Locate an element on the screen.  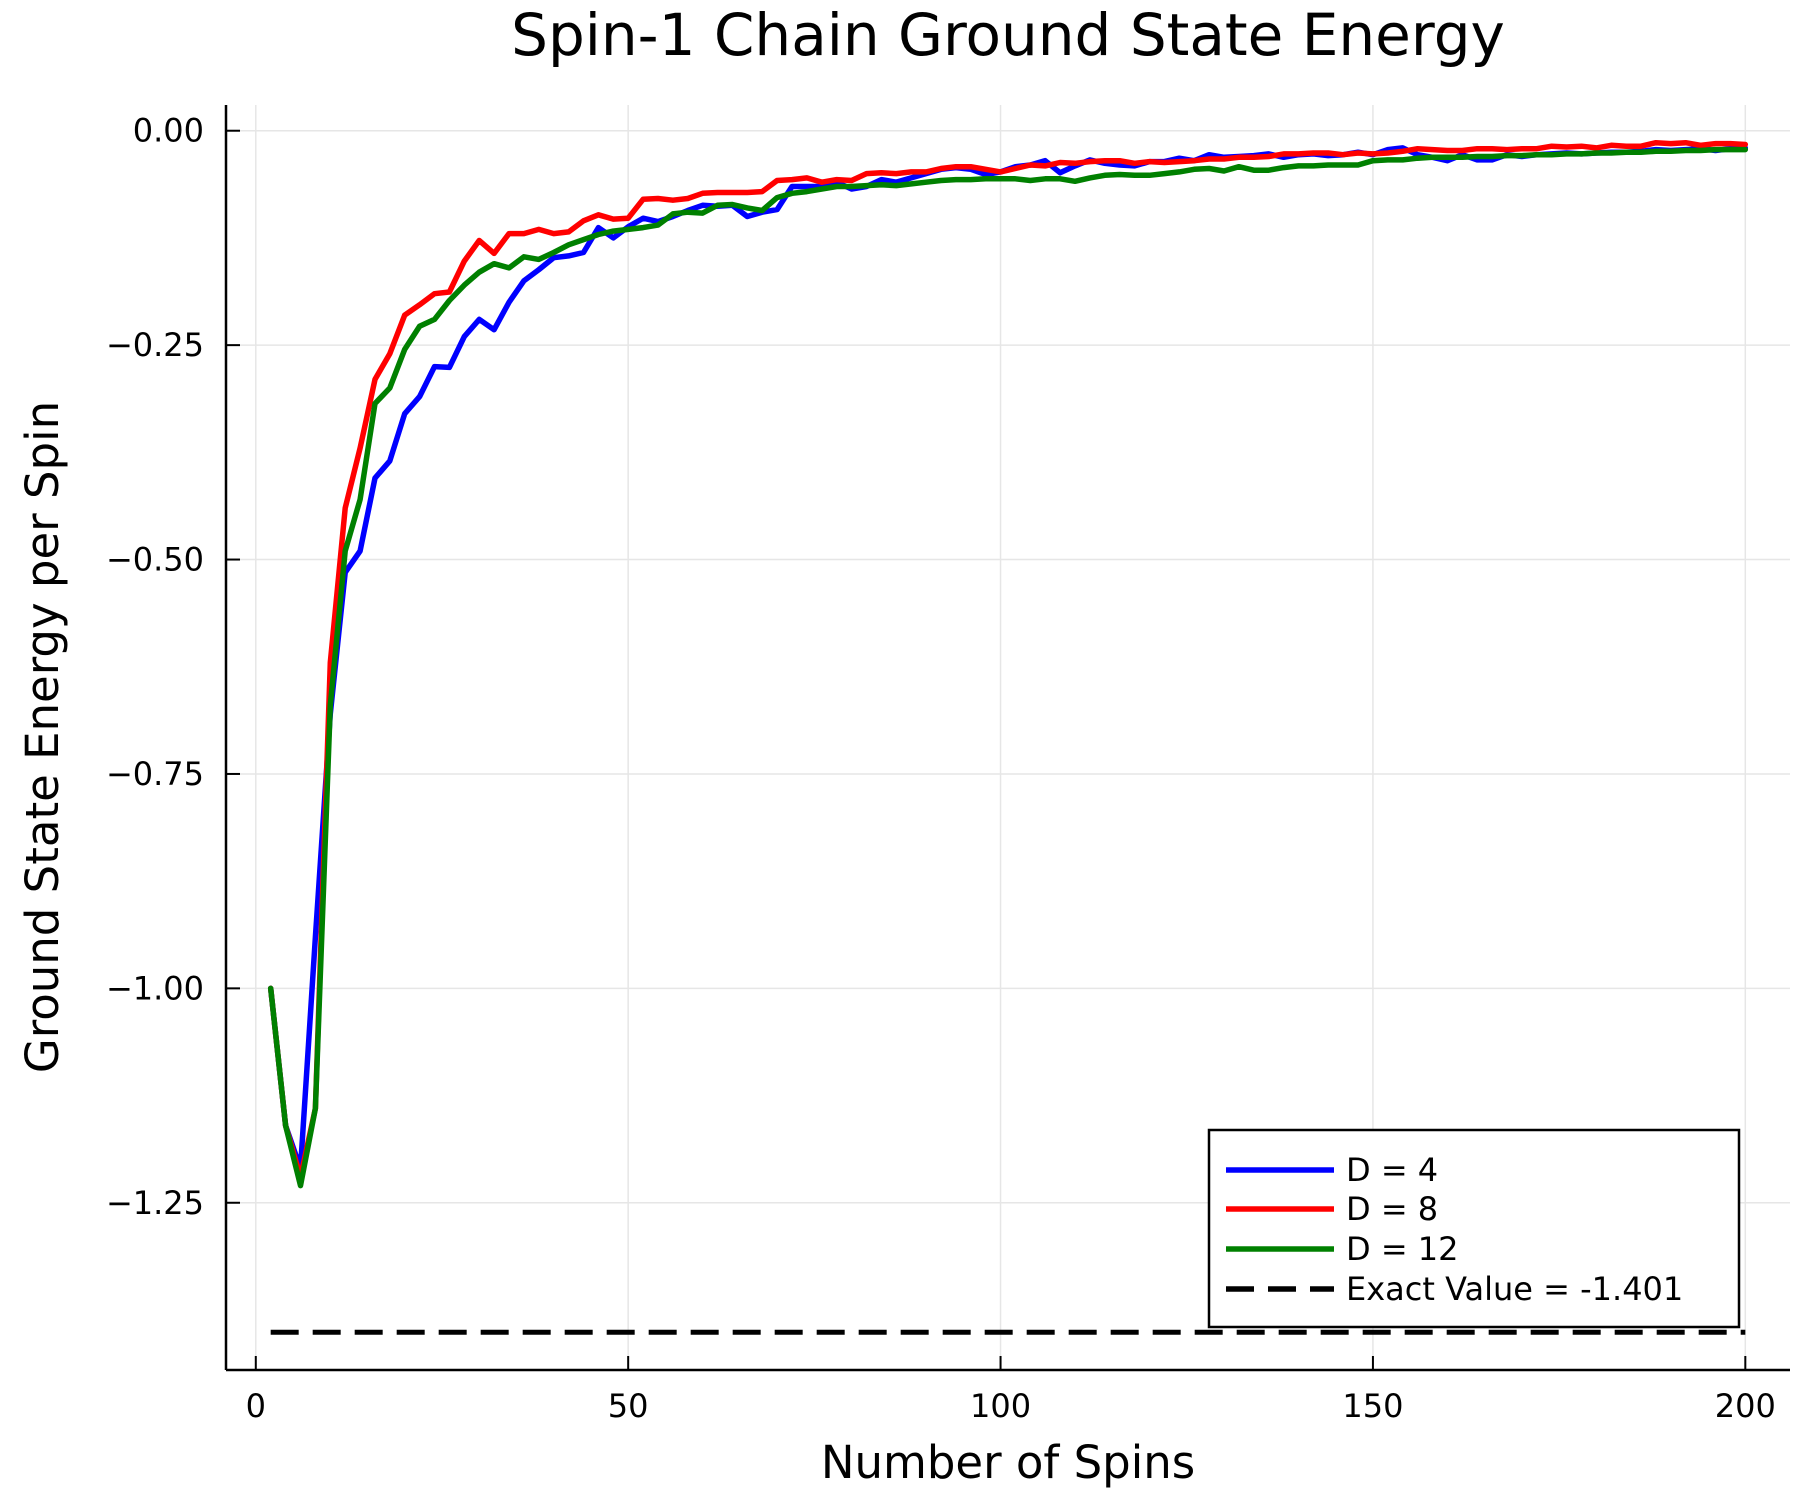
x-tick-label: 150 is located at coordinates (1372, 1406).